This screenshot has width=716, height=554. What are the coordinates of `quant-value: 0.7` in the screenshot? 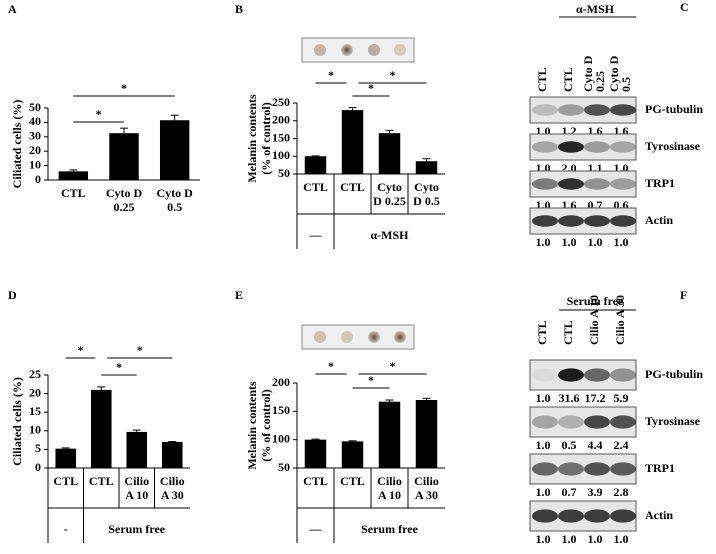 It's located at (569, 492).